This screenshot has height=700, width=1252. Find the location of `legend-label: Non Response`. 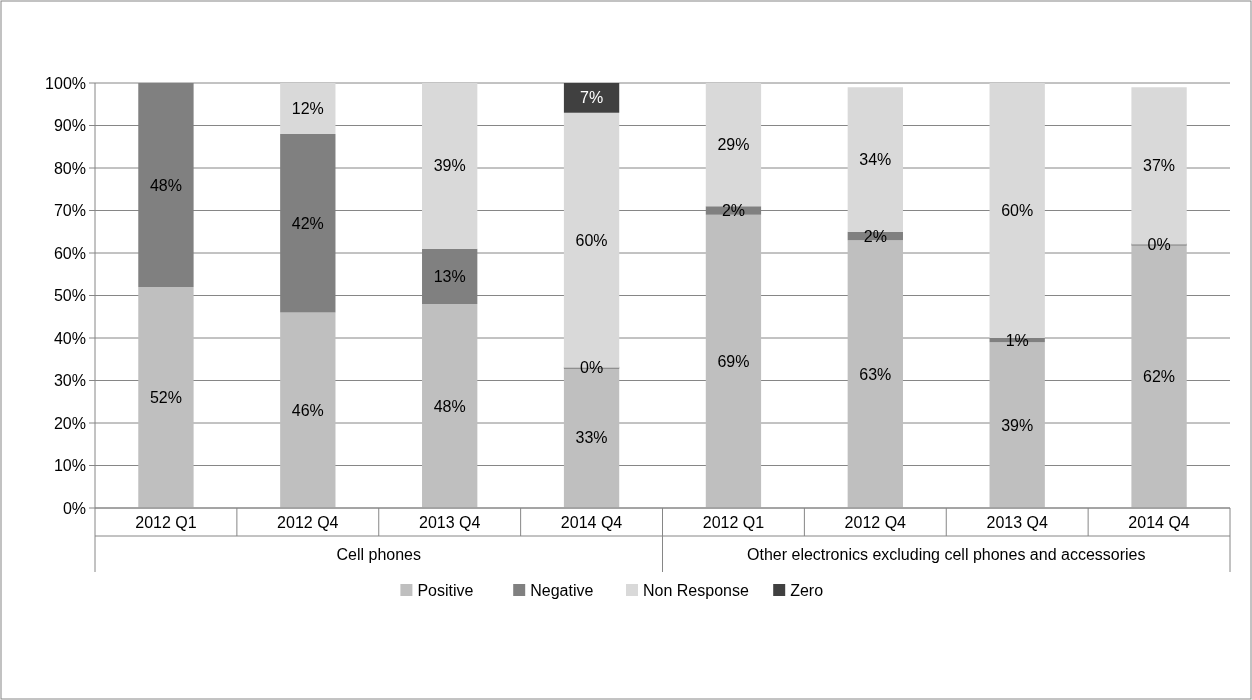

legend-label: Non Response is located at coordinates (696, 590).